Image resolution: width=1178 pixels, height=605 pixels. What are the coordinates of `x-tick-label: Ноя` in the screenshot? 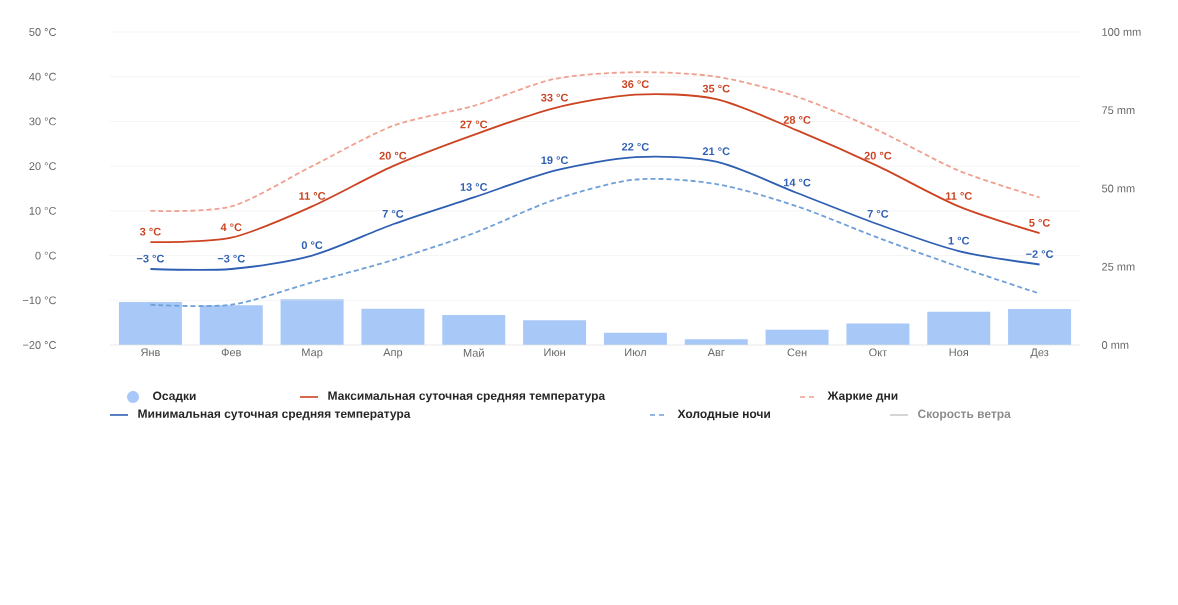 It's located at (958, 352).